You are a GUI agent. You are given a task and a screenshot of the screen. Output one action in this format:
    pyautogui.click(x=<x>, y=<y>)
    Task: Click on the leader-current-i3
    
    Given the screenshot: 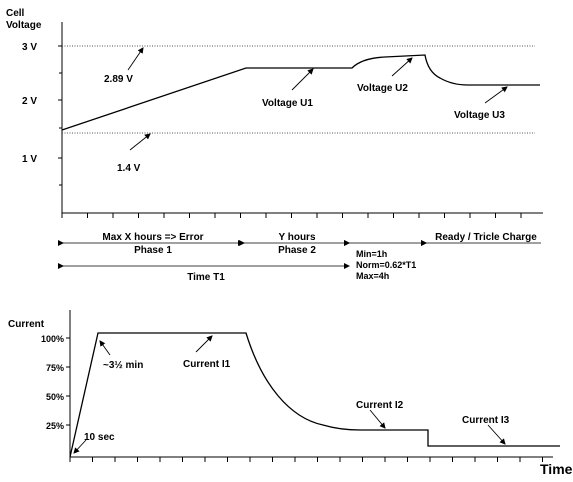 What is the action you would take?
    pyautogui.click(x=496, y=434)
    